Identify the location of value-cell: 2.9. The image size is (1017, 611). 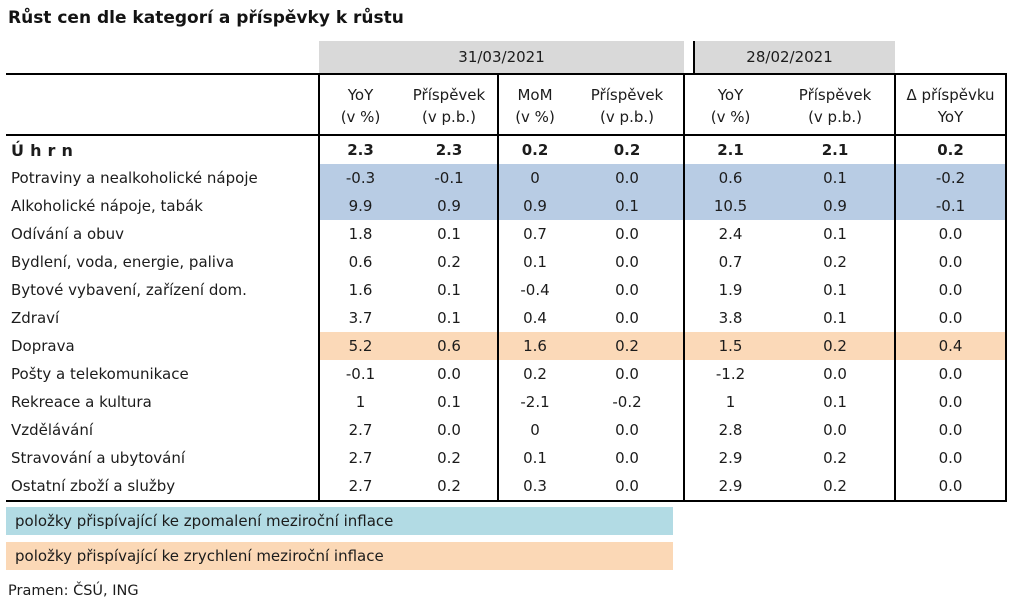
(730, 487).